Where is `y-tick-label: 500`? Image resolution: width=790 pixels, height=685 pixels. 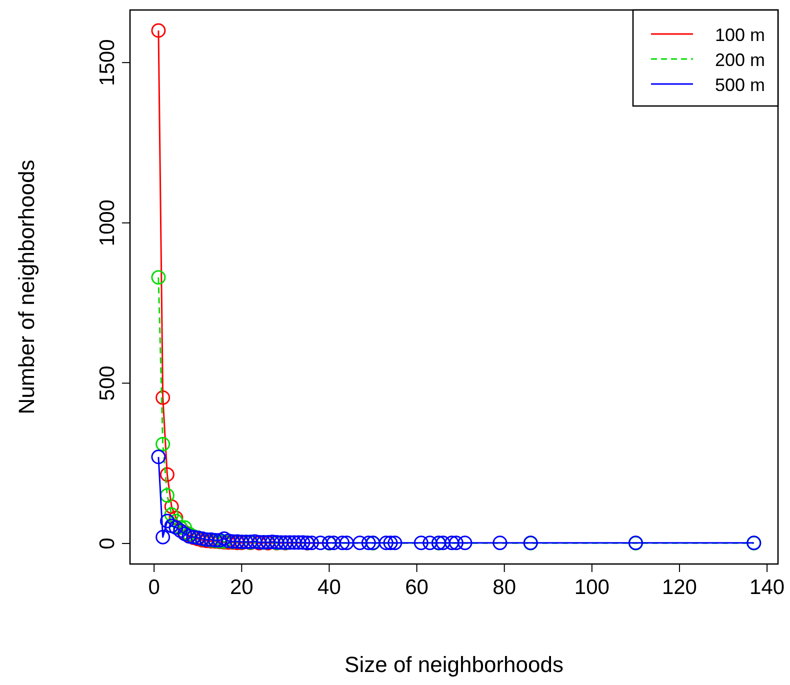
y-tick-label: 500 is located at coordinates (107, 383).